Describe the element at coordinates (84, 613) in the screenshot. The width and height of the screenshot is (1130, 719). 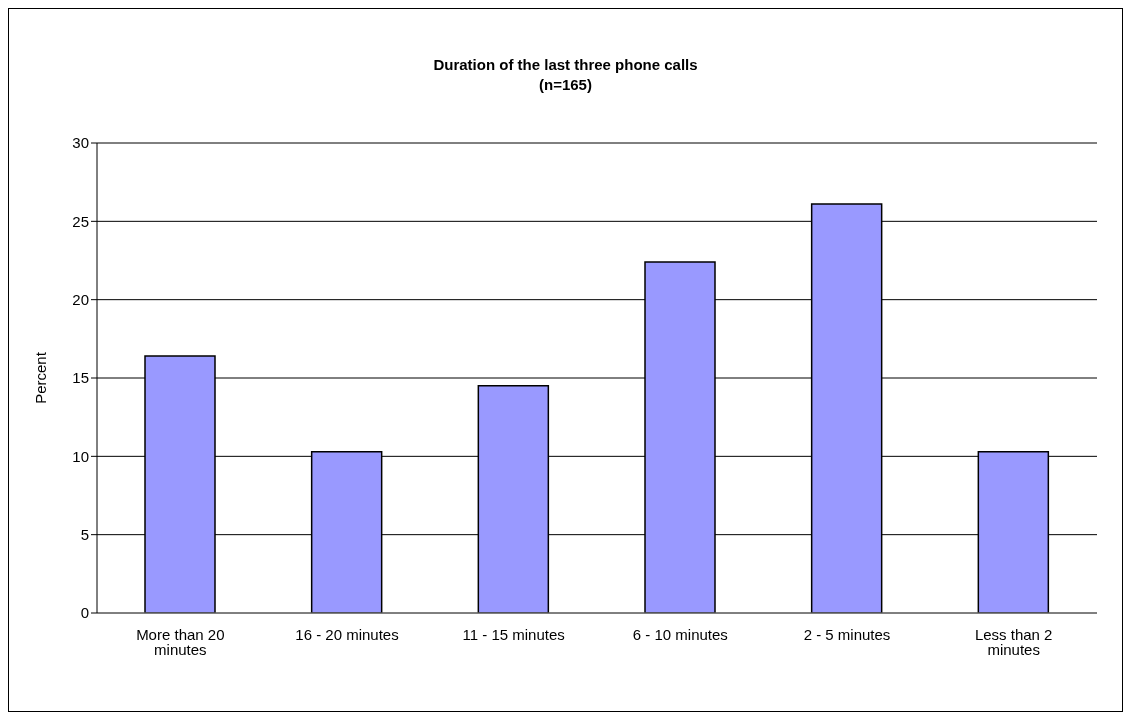
I see `y-tick-label: 0` at that location.